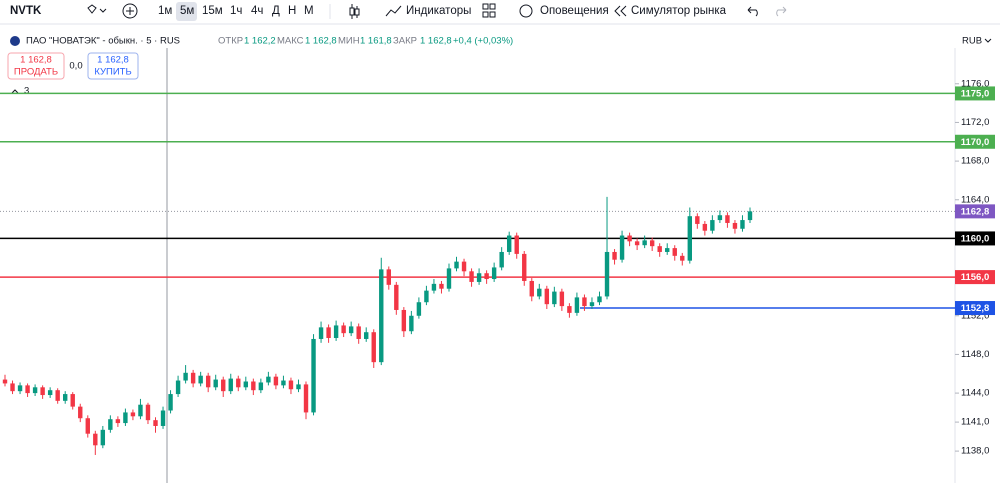 This screenshot has height=483, width=1000. I want to click on interval-button: 1м, so click(165, 11).